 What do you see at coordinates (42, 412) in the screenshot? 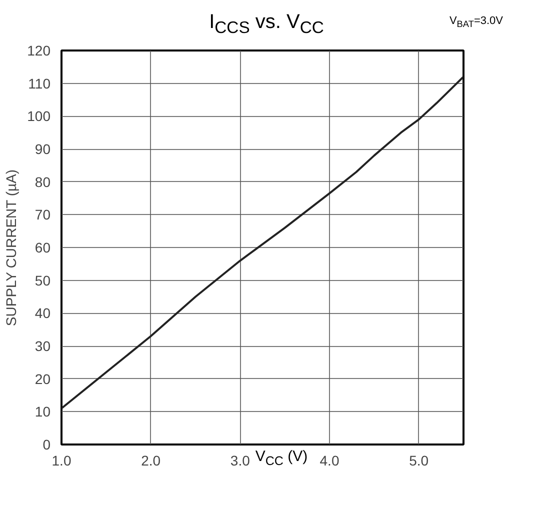
I see `y-tick-label: 10` at bounding box center [42, 412].